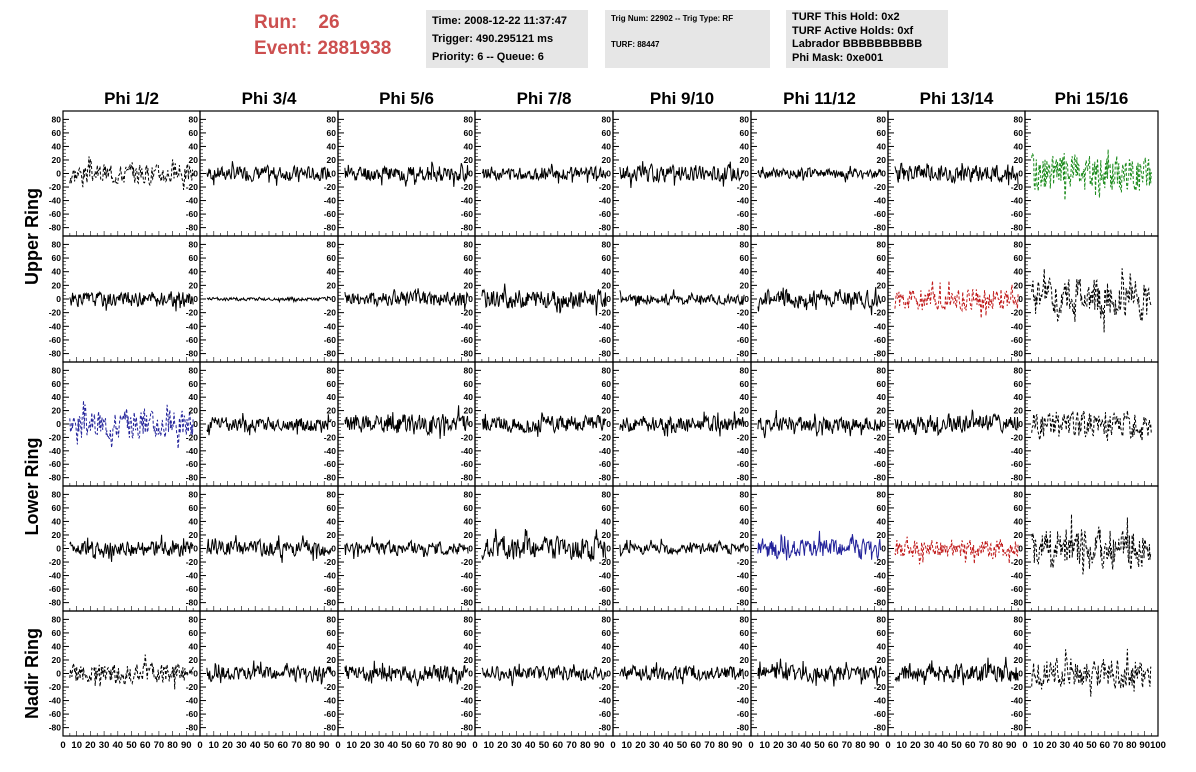  What do you see at coordinates (296, 745) in the screenshot?
I see `x-tick-label: 70` at bounding box center [296, 745].